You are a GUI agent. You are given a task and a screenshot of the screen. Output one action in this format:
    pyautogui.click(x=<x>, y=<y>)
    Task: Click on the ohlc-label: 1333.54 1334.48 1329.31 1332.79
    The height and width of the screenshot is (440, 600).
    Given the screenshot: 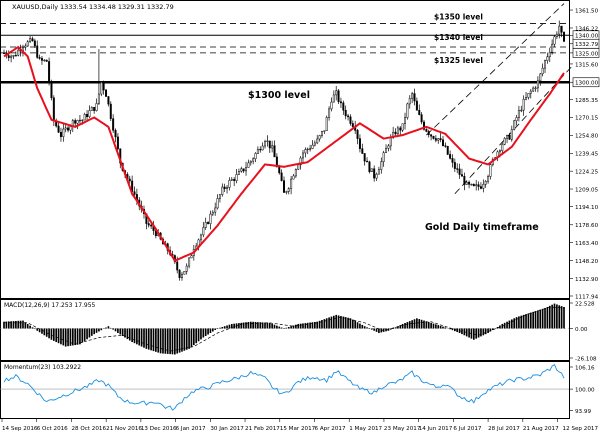 What is the action you would take?
    pyautogui.click(x=117, y=7)
    